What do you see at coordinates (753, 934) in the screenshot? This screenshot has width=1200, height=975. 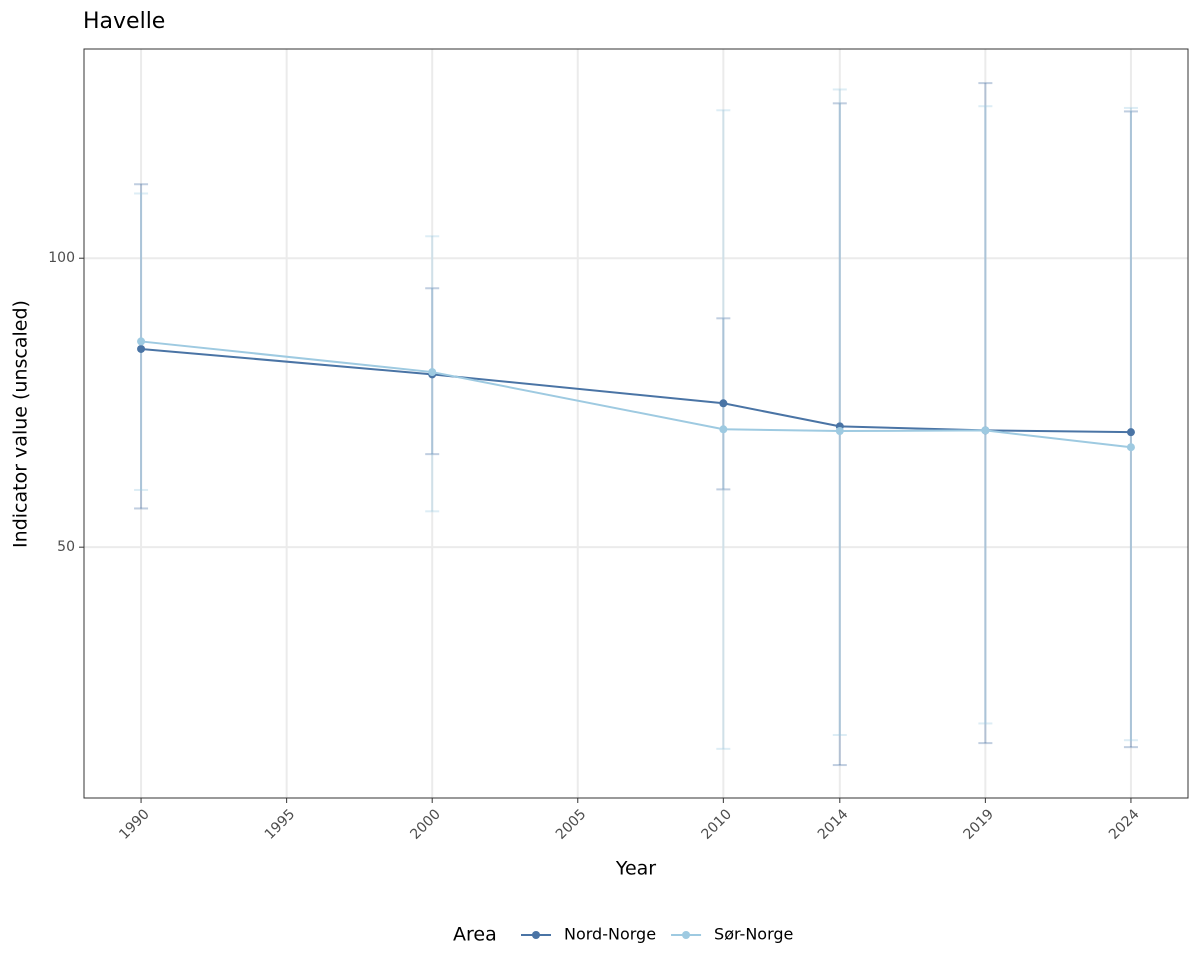 I see `legend-label: Sør-Norge` at bounding box center [753, 934].